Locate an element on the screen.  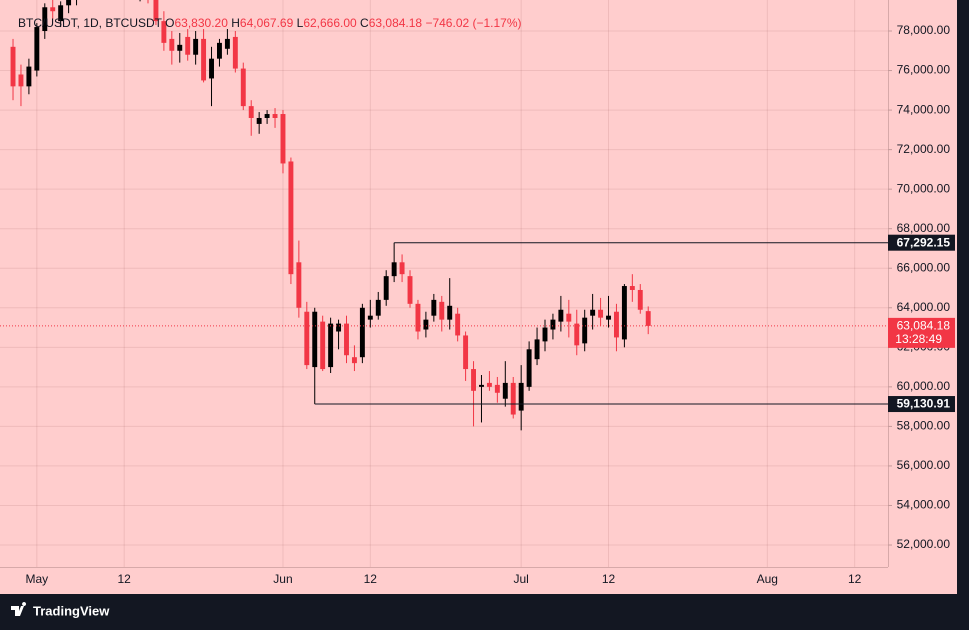
y-tick-label: 76,000.00 is located at coordinates (924, 70).